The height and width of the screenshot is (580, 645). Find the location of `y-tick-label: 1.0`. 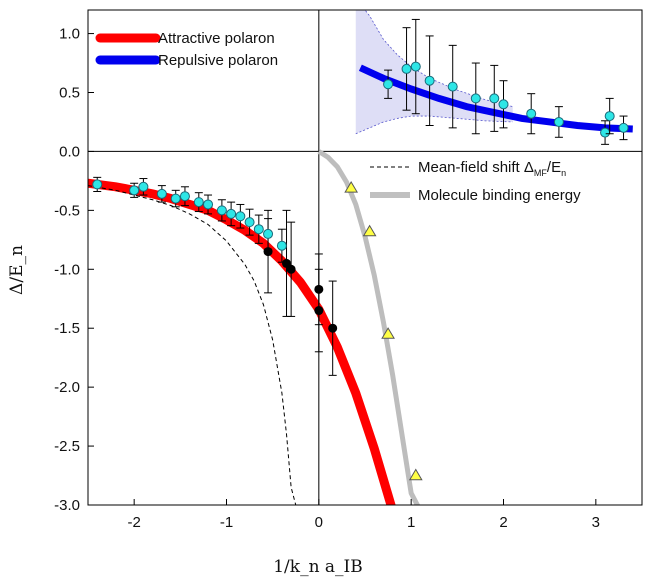

y-tick-label: 1.0 is located at coordinates (69, 34).